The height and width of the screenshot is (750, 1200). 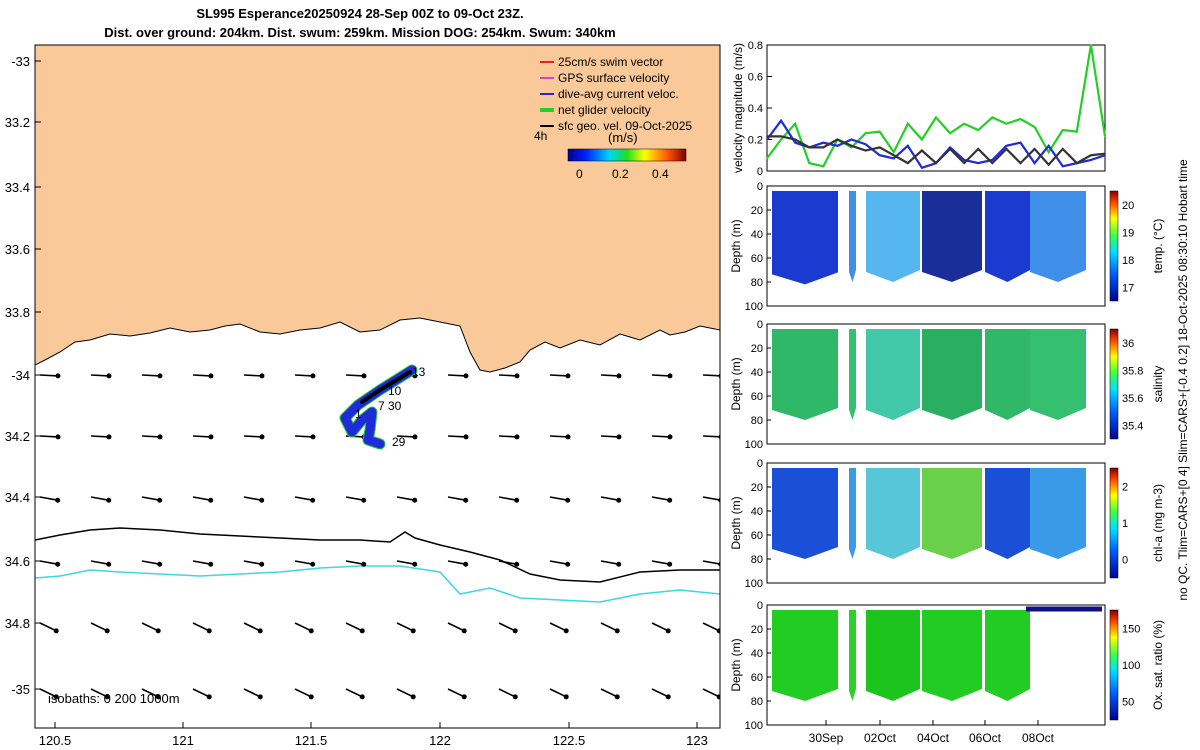 I want to click on section-colorbar-label: chl-a (mg m-3), so click(x=1158, y=523).